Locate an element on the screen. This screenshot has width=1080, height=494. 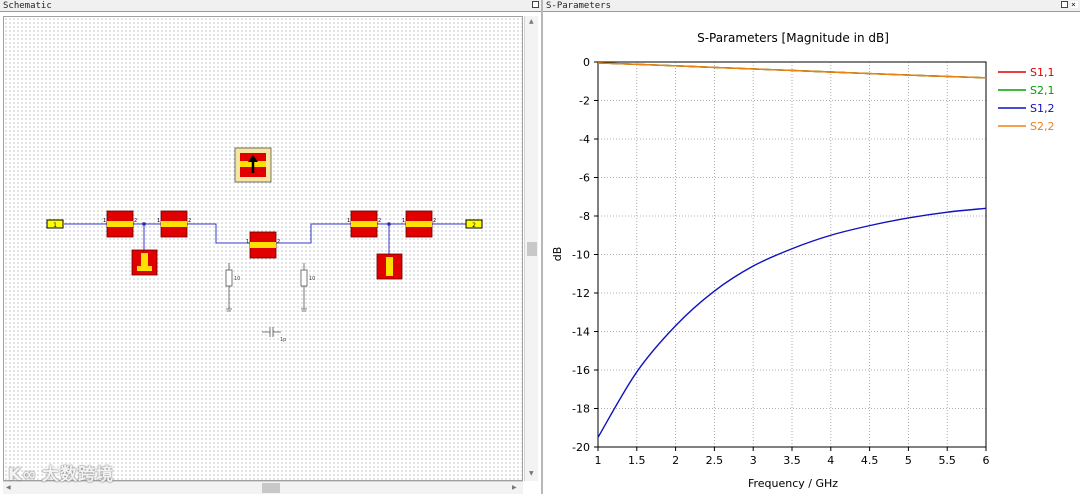
vertical-scrollbar: ▲ ▼ is located at coordinates (531, 248).